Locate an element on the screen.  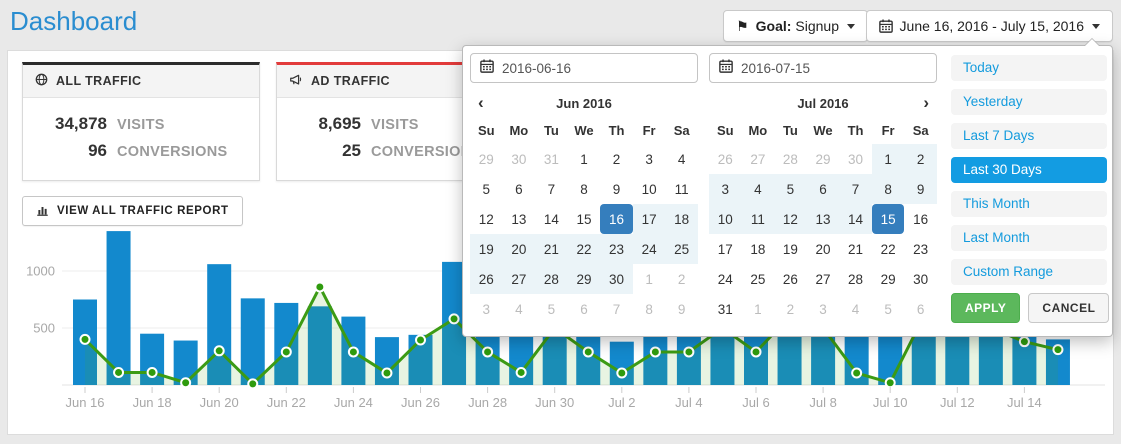
range-option-today: Today is located at coordinates (1029, 68).